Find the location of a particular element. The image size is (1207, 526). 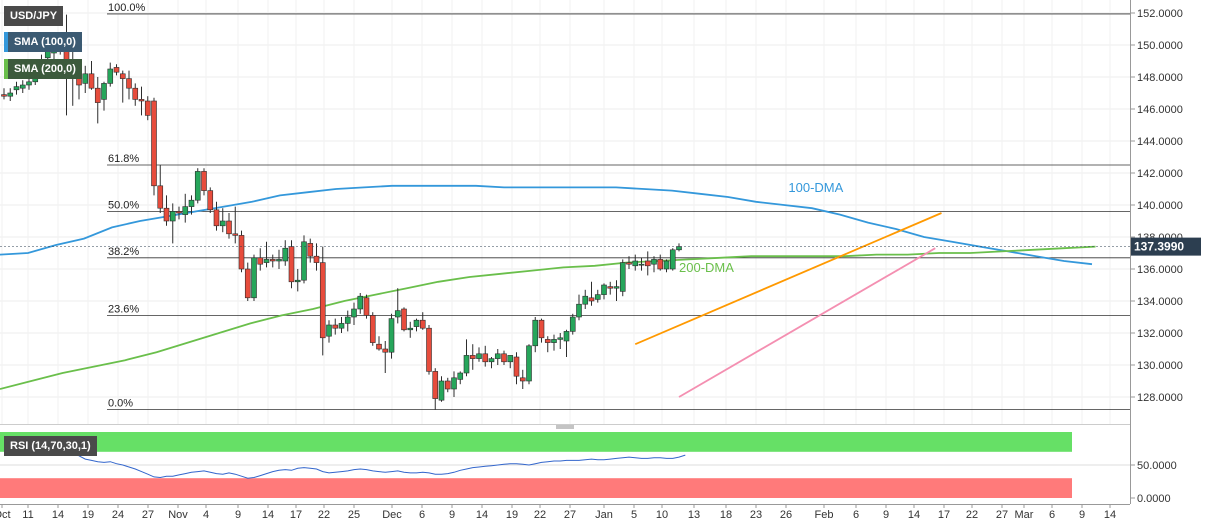

legend-symbol: USD/JPY is located at coordinates (34, 16).